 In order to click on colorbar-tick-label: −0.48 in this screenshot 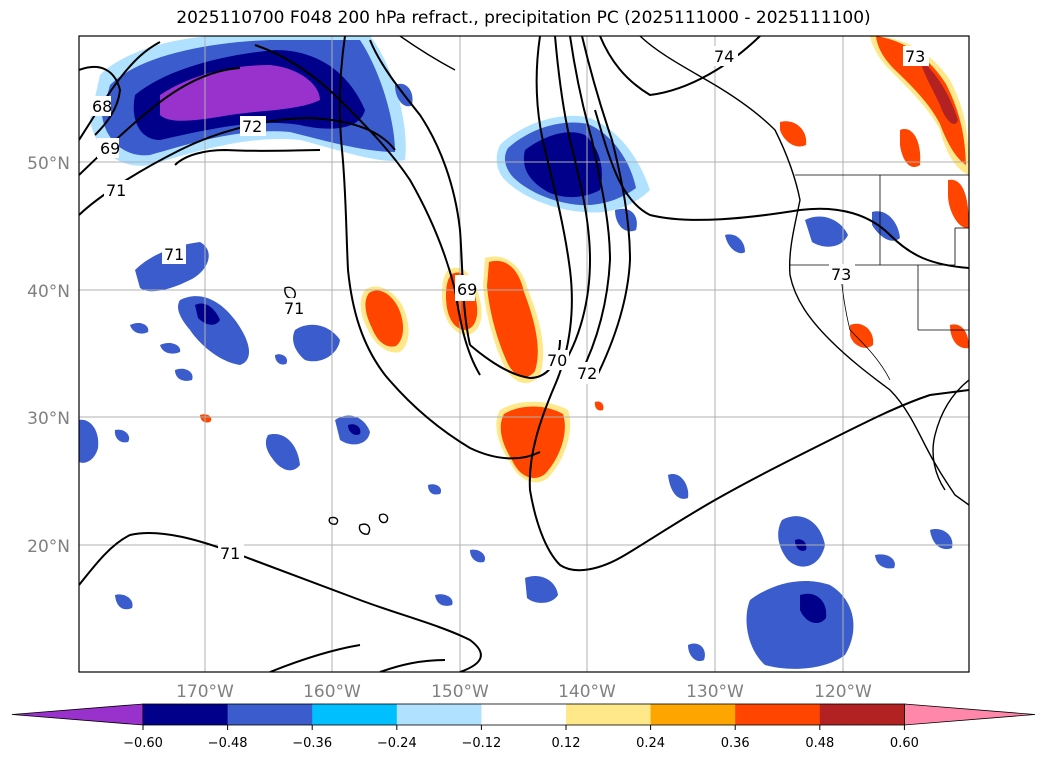, I will do `click(228, 743)`.